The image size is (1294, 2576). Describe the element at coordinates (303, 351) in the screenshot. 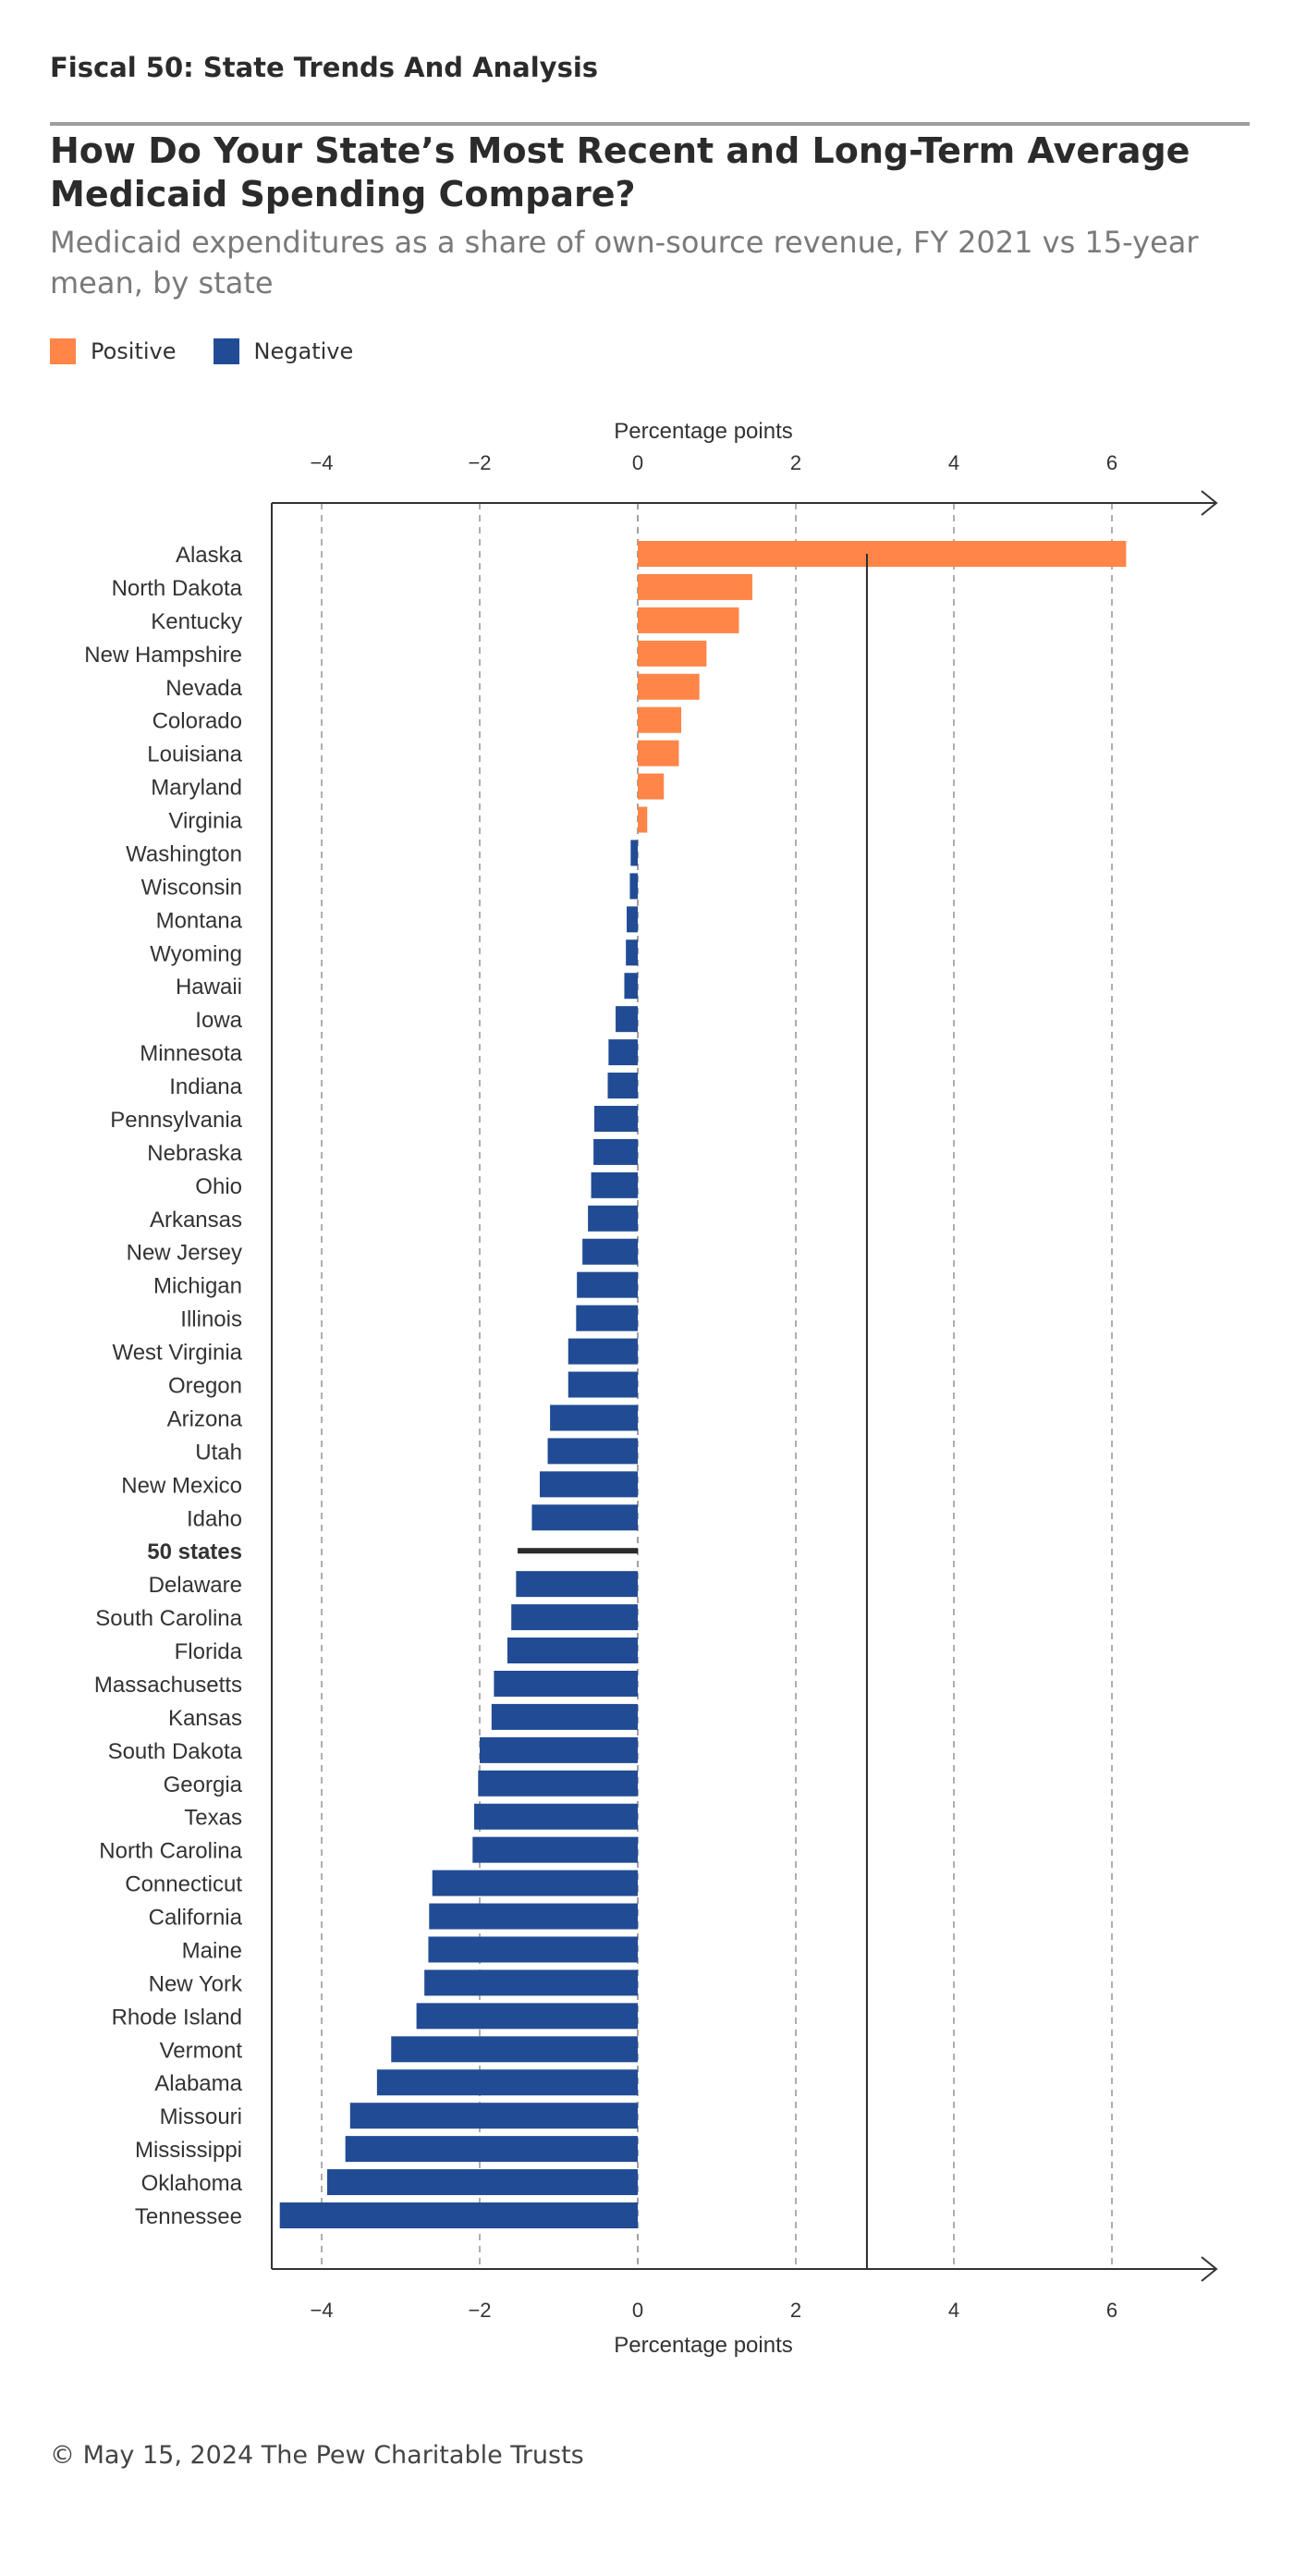

I see `legend-label-negative: Negative` at that location.